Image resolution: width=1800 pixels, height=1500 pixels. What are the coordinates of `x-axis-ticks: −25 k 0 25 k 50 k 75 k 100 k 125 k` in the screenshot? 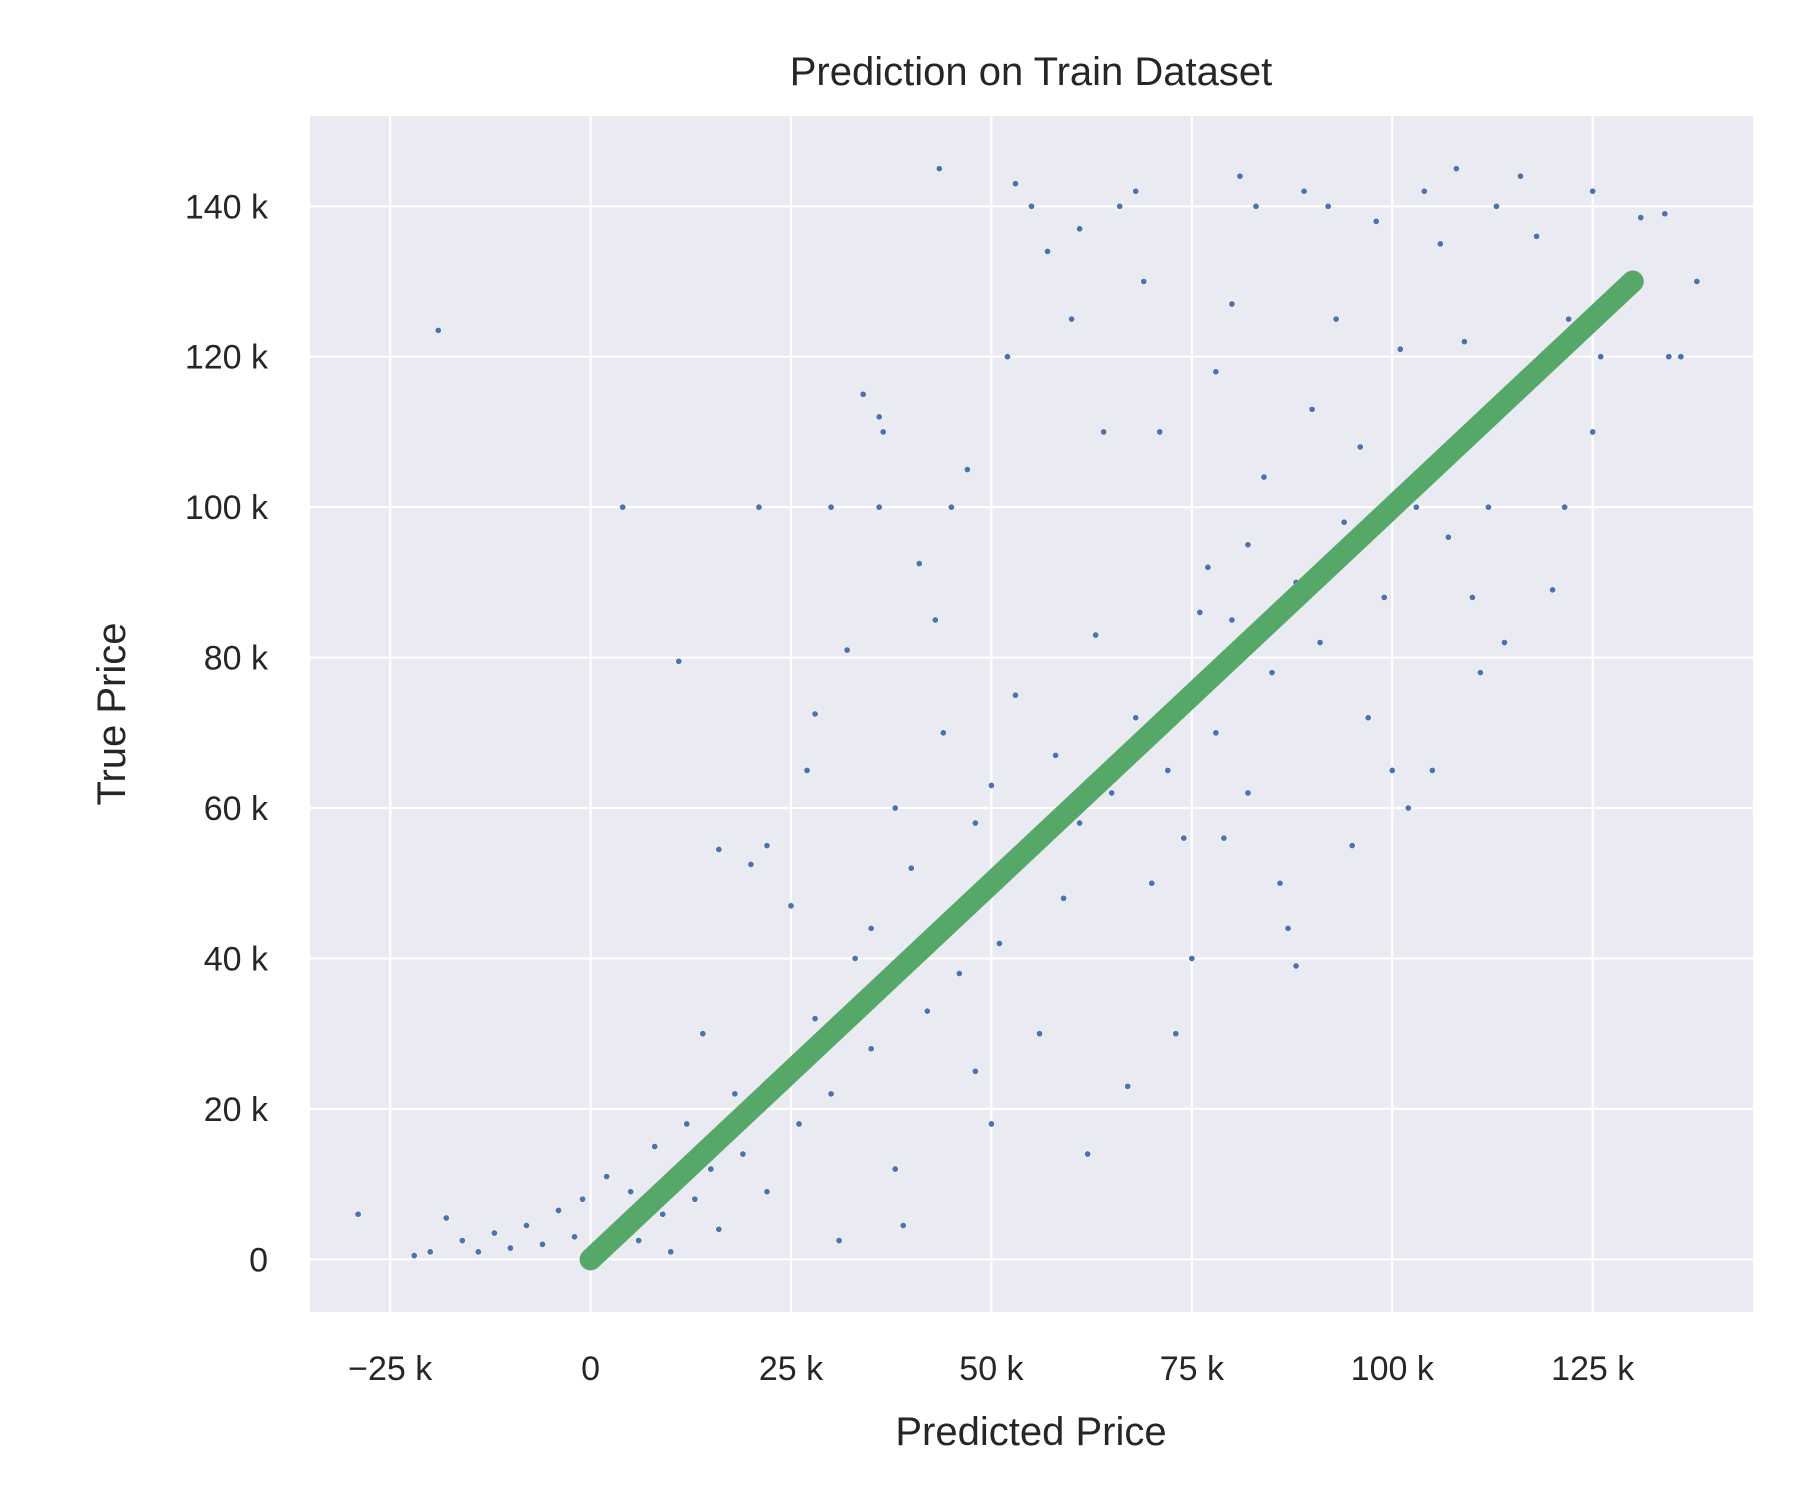 It's located at (991, 1369).